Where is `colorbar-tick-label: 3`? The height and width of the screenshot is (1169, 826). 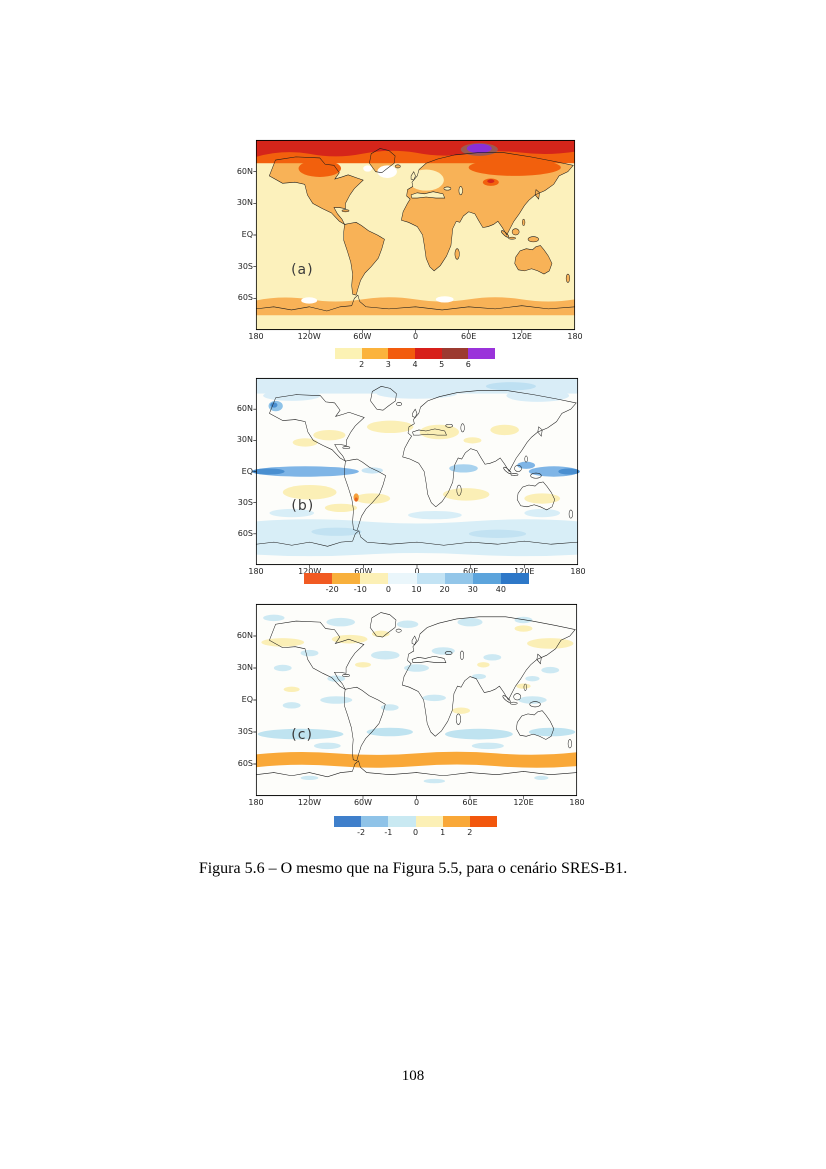
colorbar-tick-label: 3 is located at coordinates (388, 364).